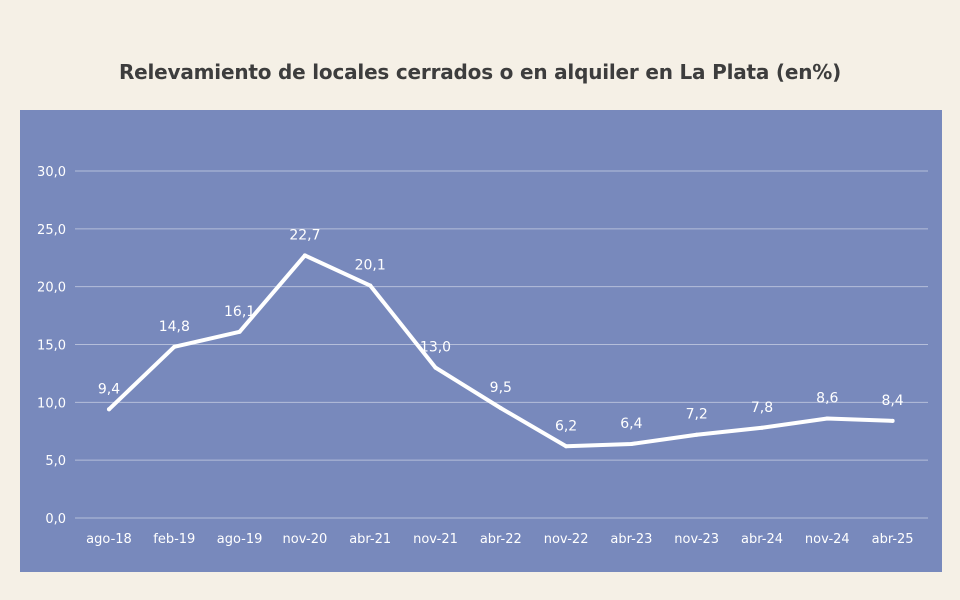 This screenshot has width=960, height=600. I want to click on data-label: 13,0, so click(435, 348).